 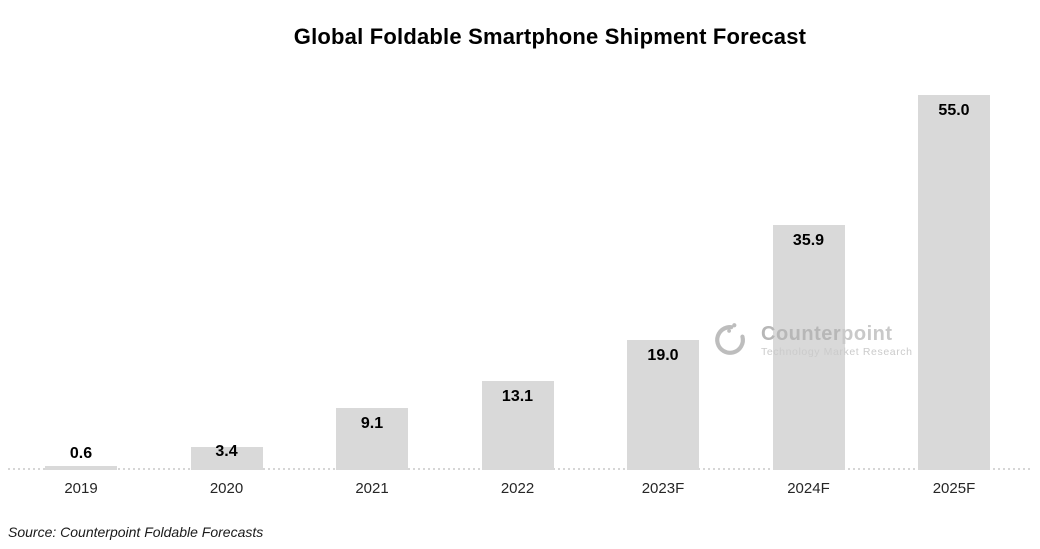 What do you see at coordinates (226, 488) in the screenshot?
I see `x-tick-label: 2020` at bounding box center [226, 488].